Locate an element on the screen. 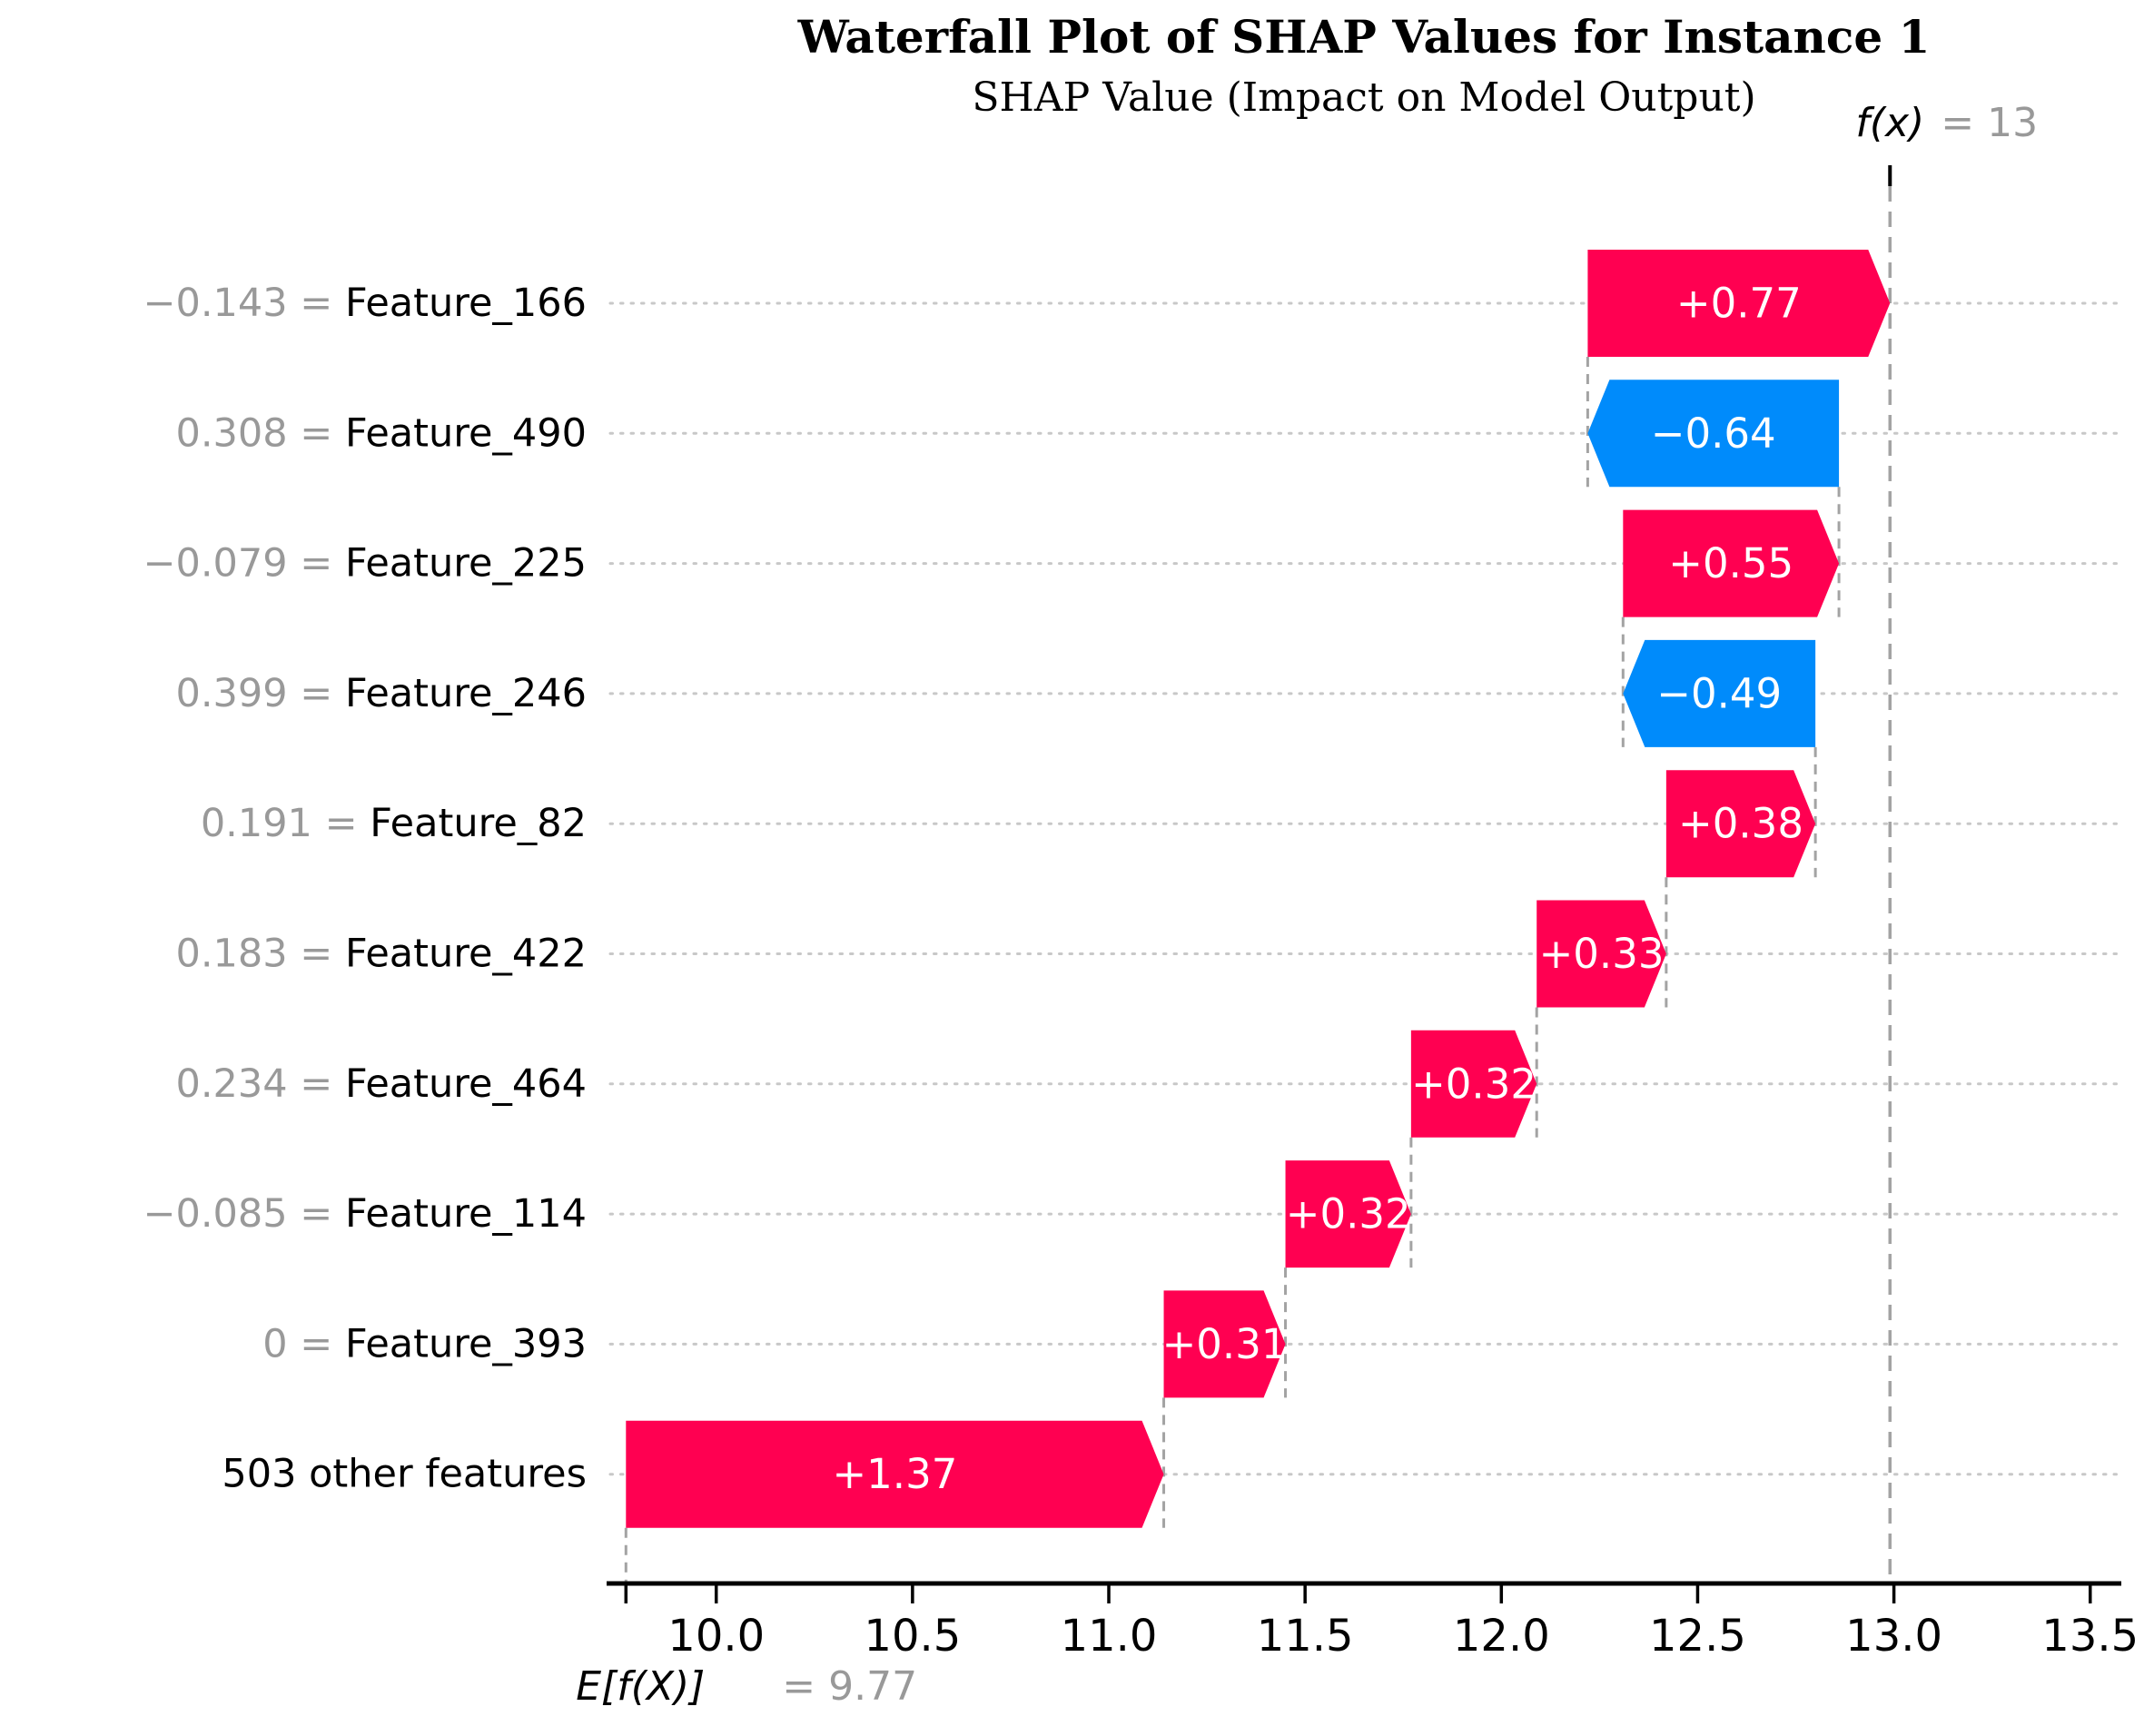 The width and height of the screenshot is (2154, 1736). row-feature-name: Feature_166 is located at coordinates (466, 303).